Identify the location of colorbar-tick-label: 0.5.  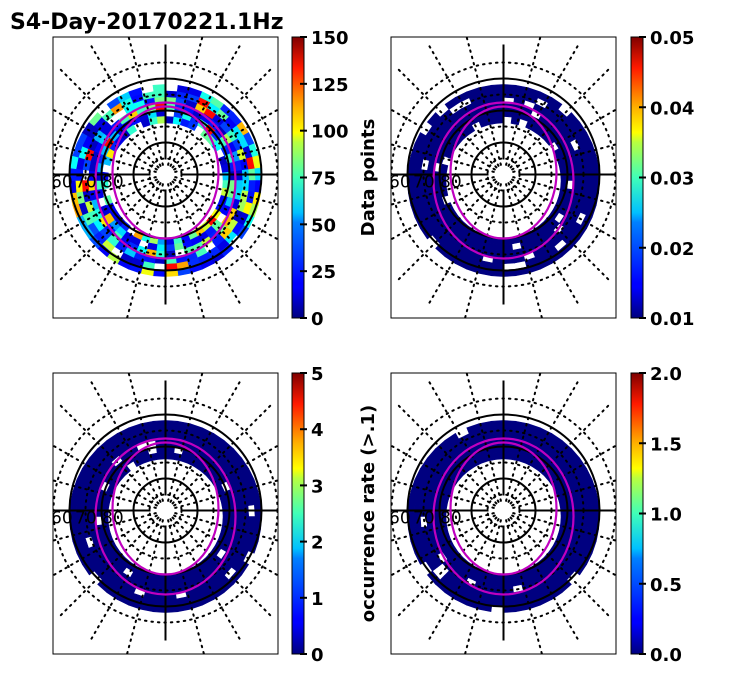
(666, 585).